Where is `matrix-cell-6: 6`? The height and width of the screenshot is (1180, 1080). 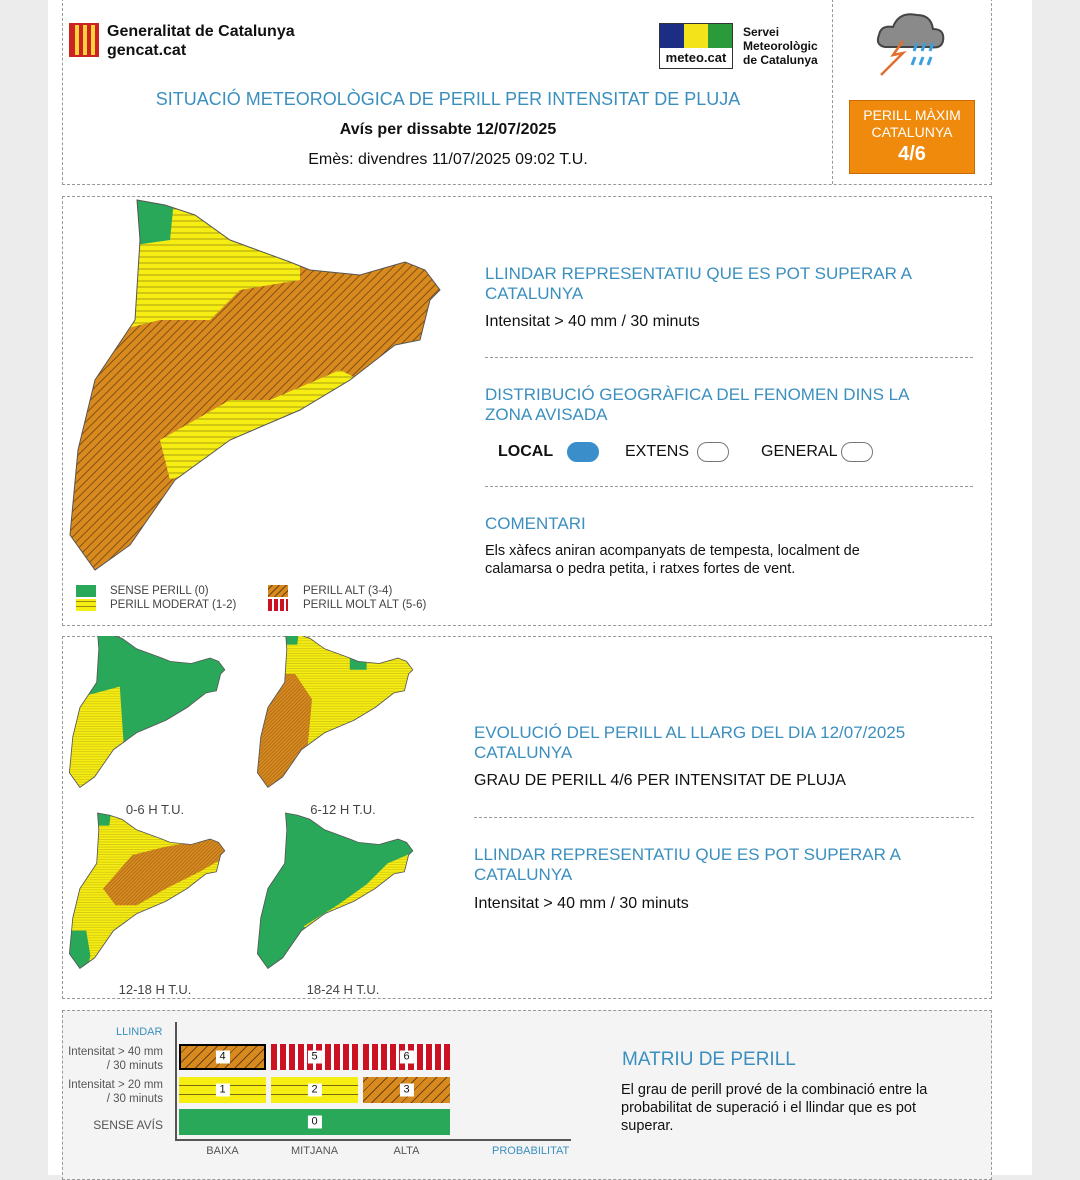
matrix-cell-6: 6 is located at coordinates (406, 1057).